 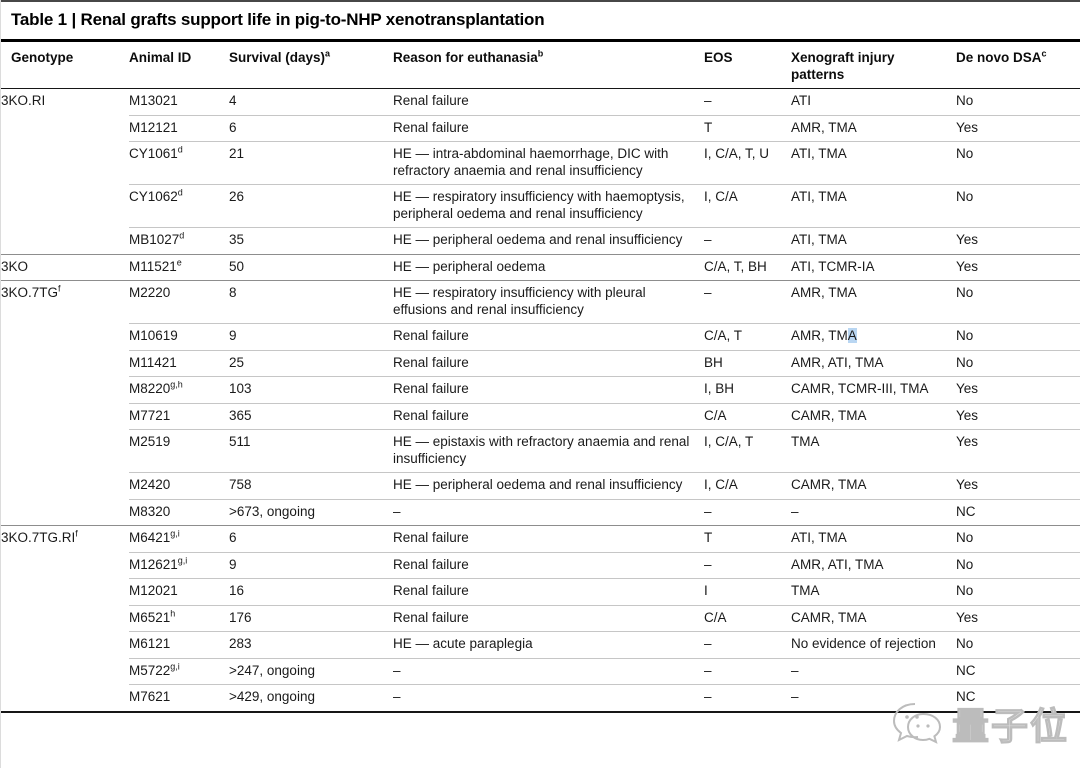 I want to click on animal-id-cell: M12121, so click(x=179, y=129).